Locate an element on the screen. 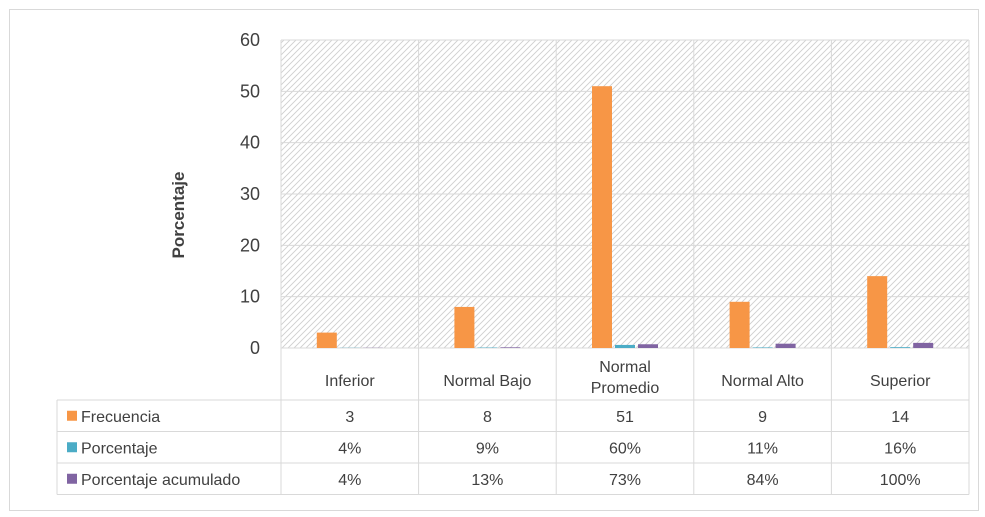  data-table-value: 11% is located at coordinates (762, 448).